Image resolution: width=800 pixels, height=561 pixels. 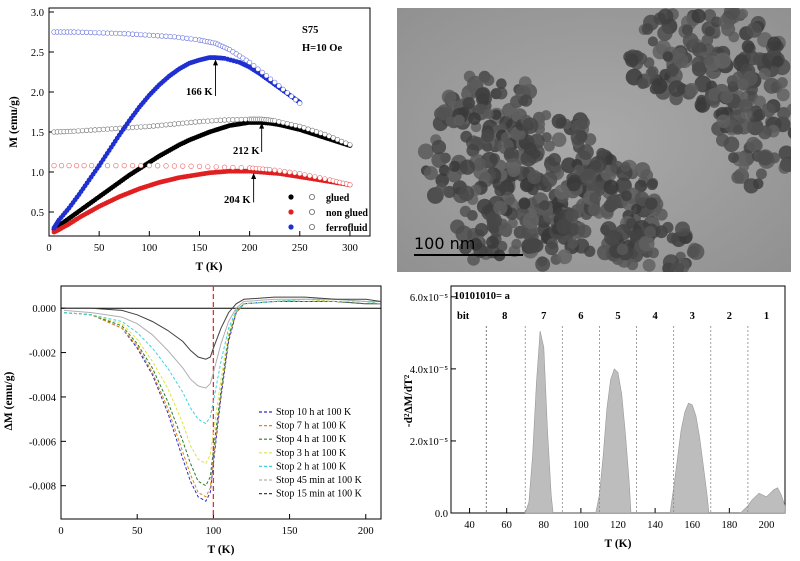 What do you see at coordinates (37, 213) in the screenshot?
I see `y-tick-label: 0.5` at bounding box center [37, 213].